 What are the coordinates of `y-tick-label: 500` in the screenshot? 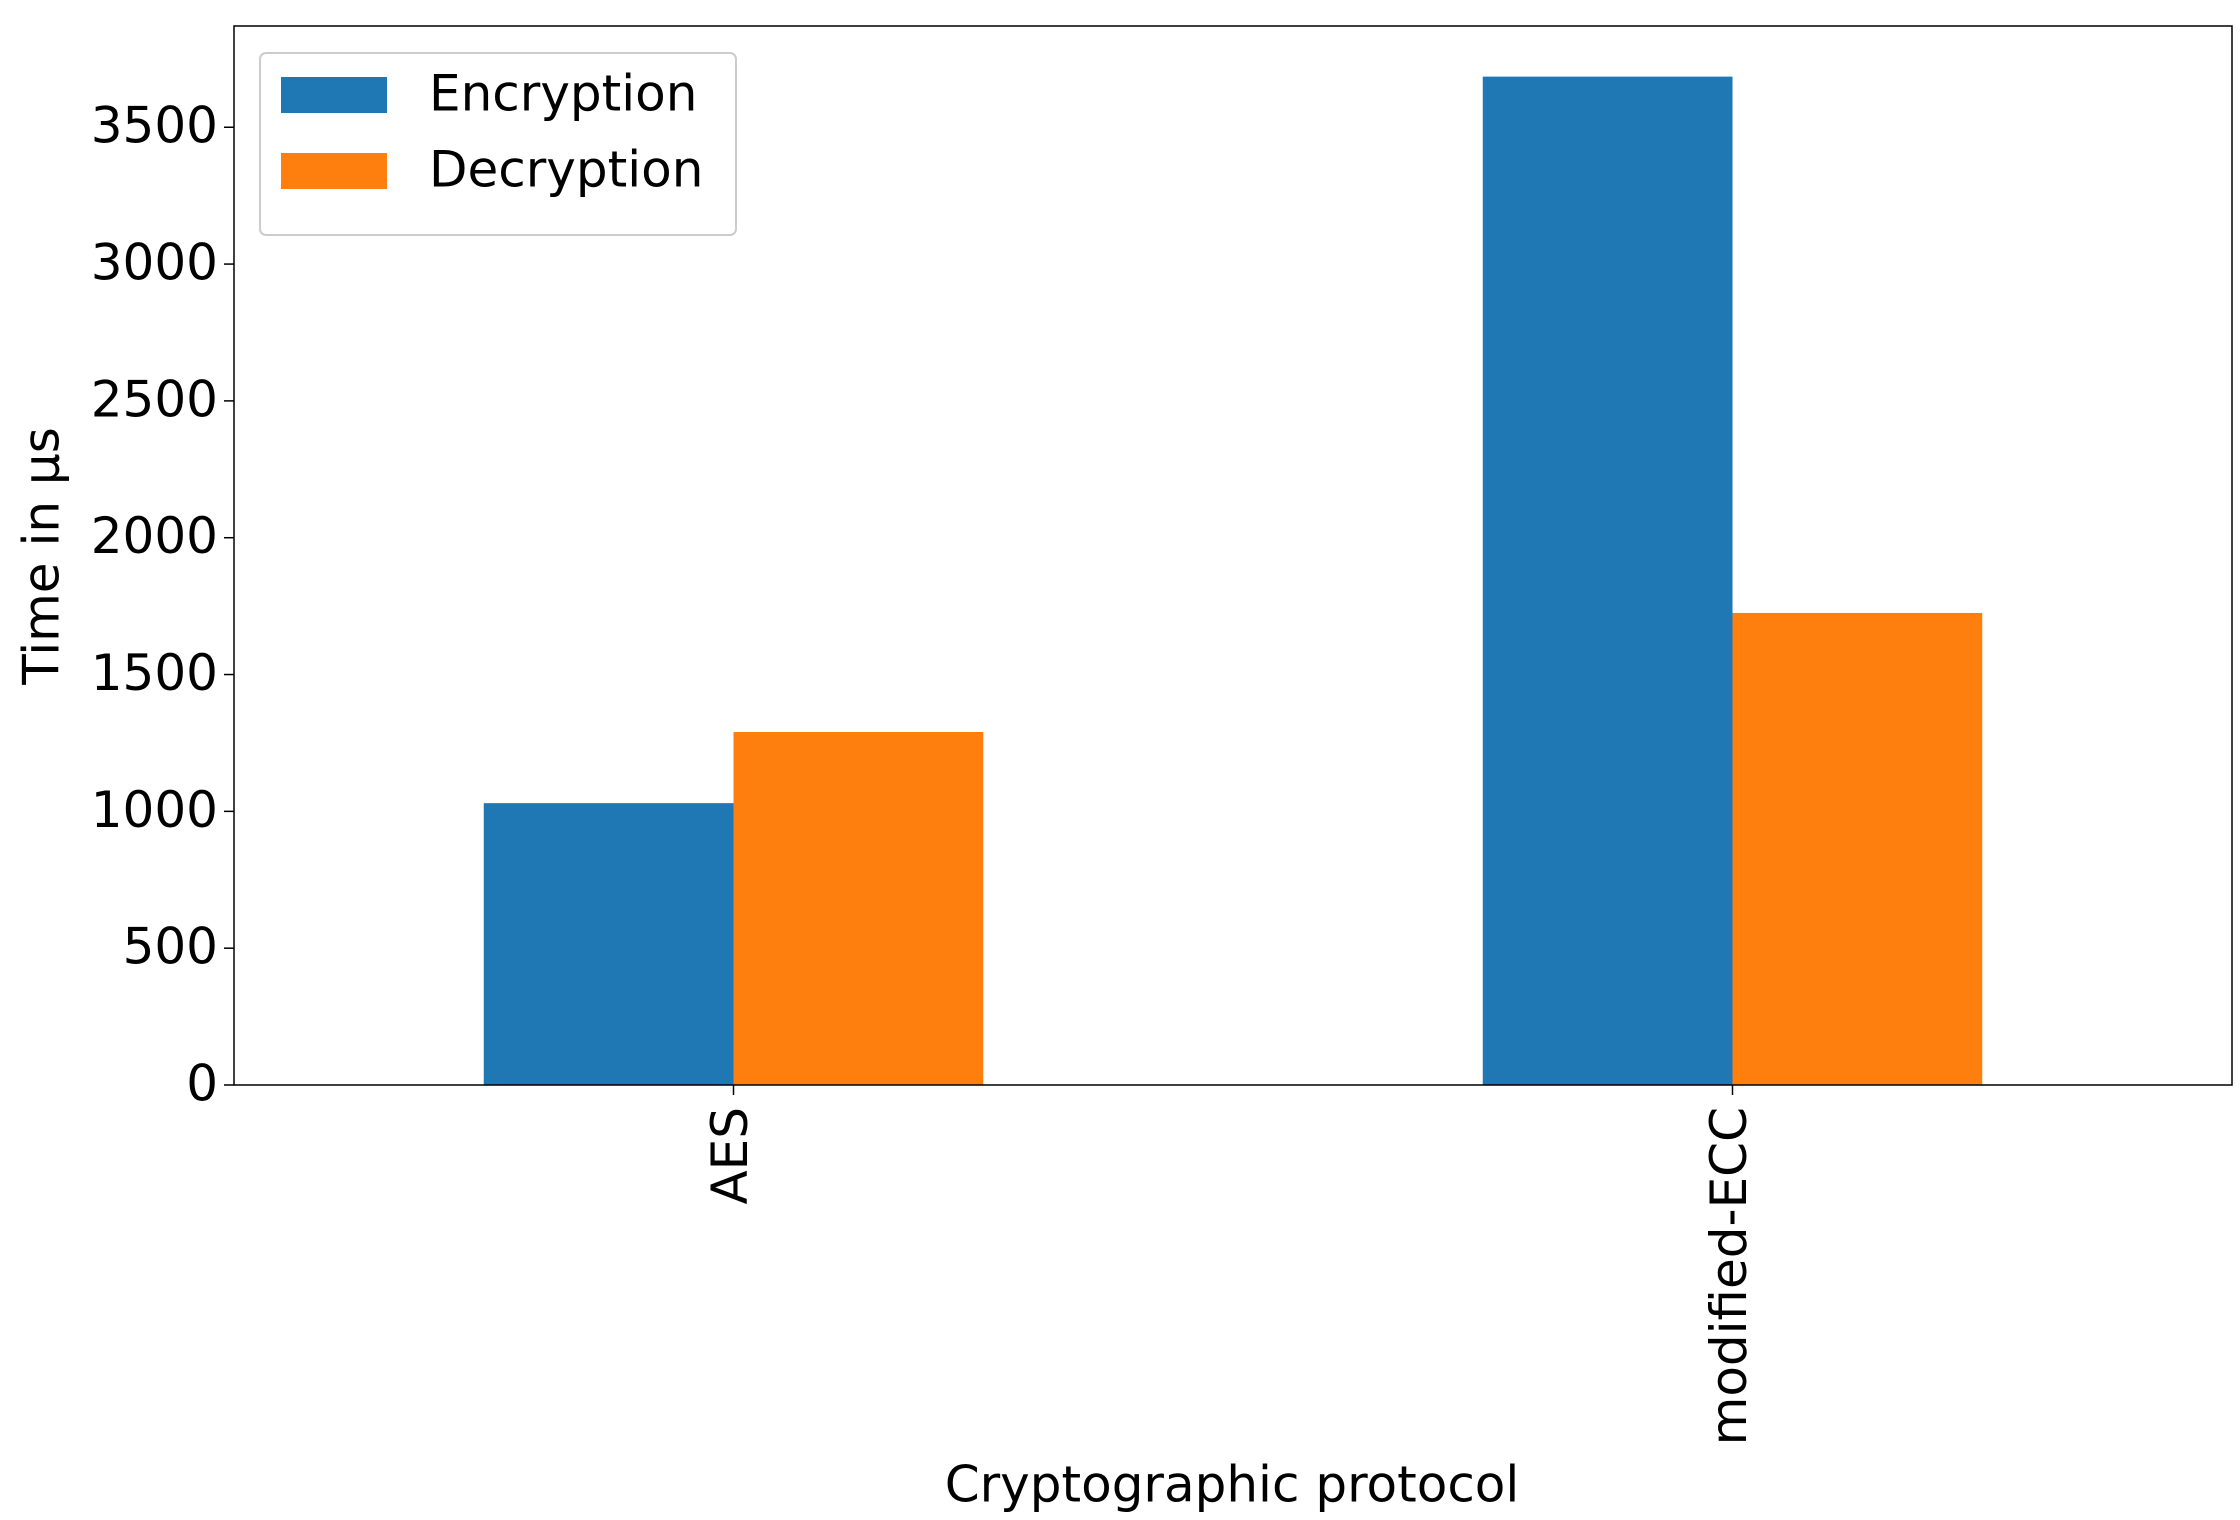 It's located at (170, 947).